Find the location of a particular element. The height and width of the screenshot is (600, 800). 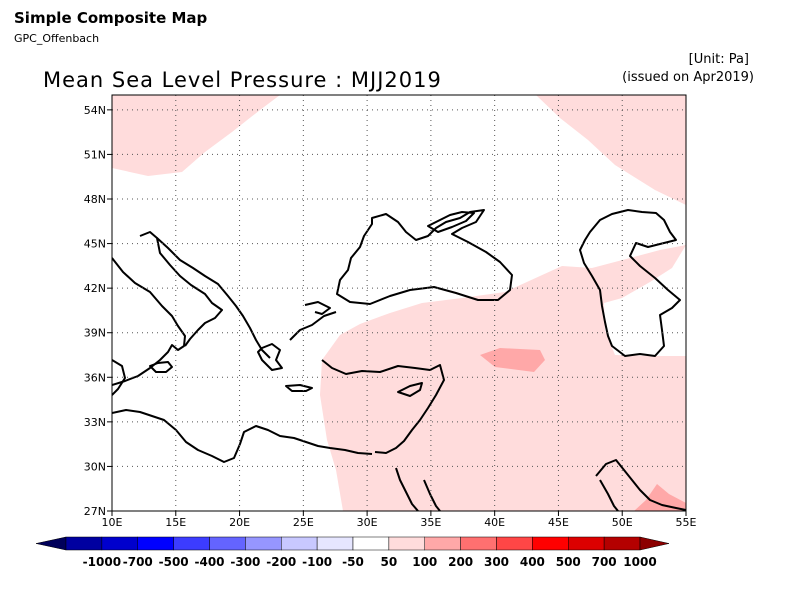

tick-label-51N: 51N is located at coordinates (95, 154).